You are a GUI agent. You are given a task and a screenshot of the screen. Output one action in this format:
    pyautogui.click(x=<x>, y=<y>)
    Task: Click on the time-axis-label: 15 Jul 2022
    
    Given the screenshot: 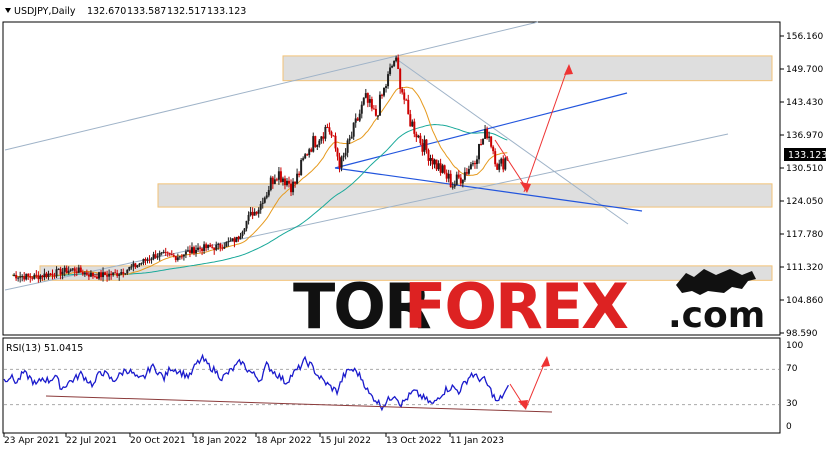 What is the action you would take?
    pyautogui.click(x=345, y=441)
    